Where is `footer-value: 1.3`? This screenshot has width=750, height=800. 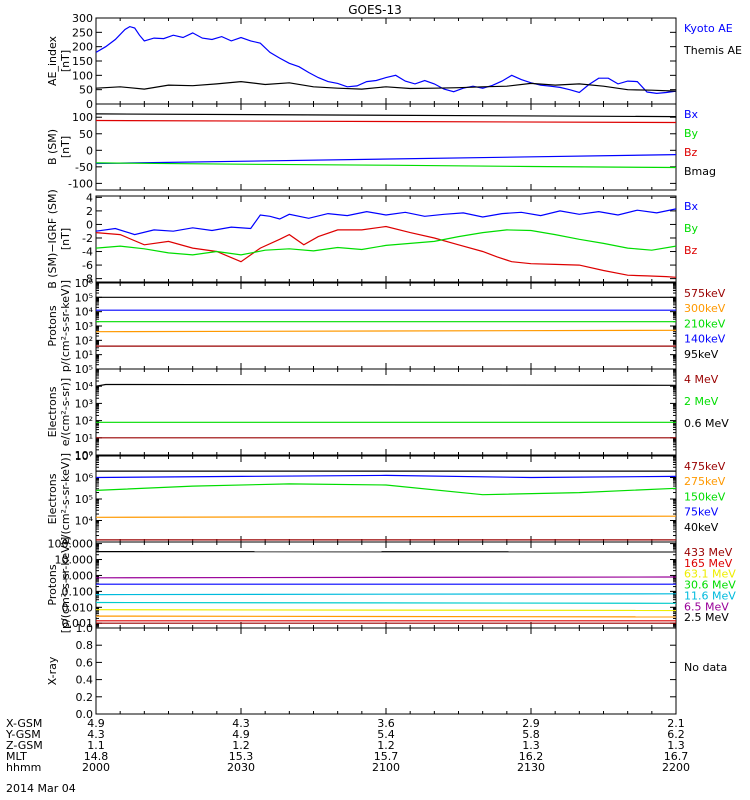 footer-value: 1.3 is located at coordinates (676, 745).